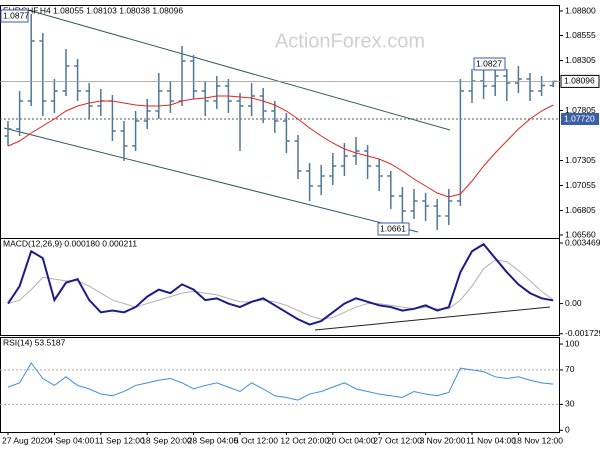 The width and height of the screenshot is (600, 450). I want to click on x-tick-label: 11 Sep 12:00, so click(120, 440).